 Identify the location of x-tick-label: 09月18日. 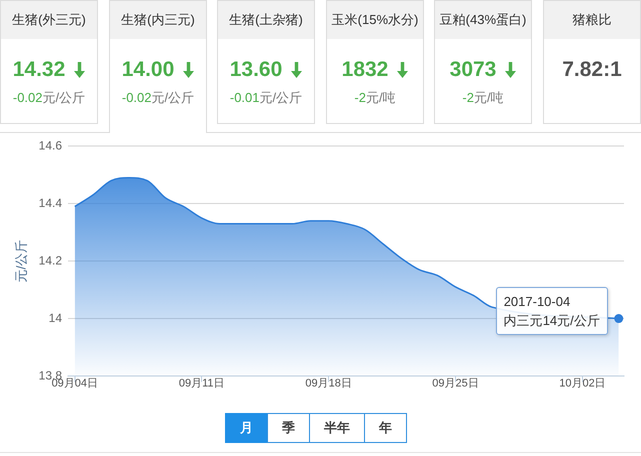
(328, 384).